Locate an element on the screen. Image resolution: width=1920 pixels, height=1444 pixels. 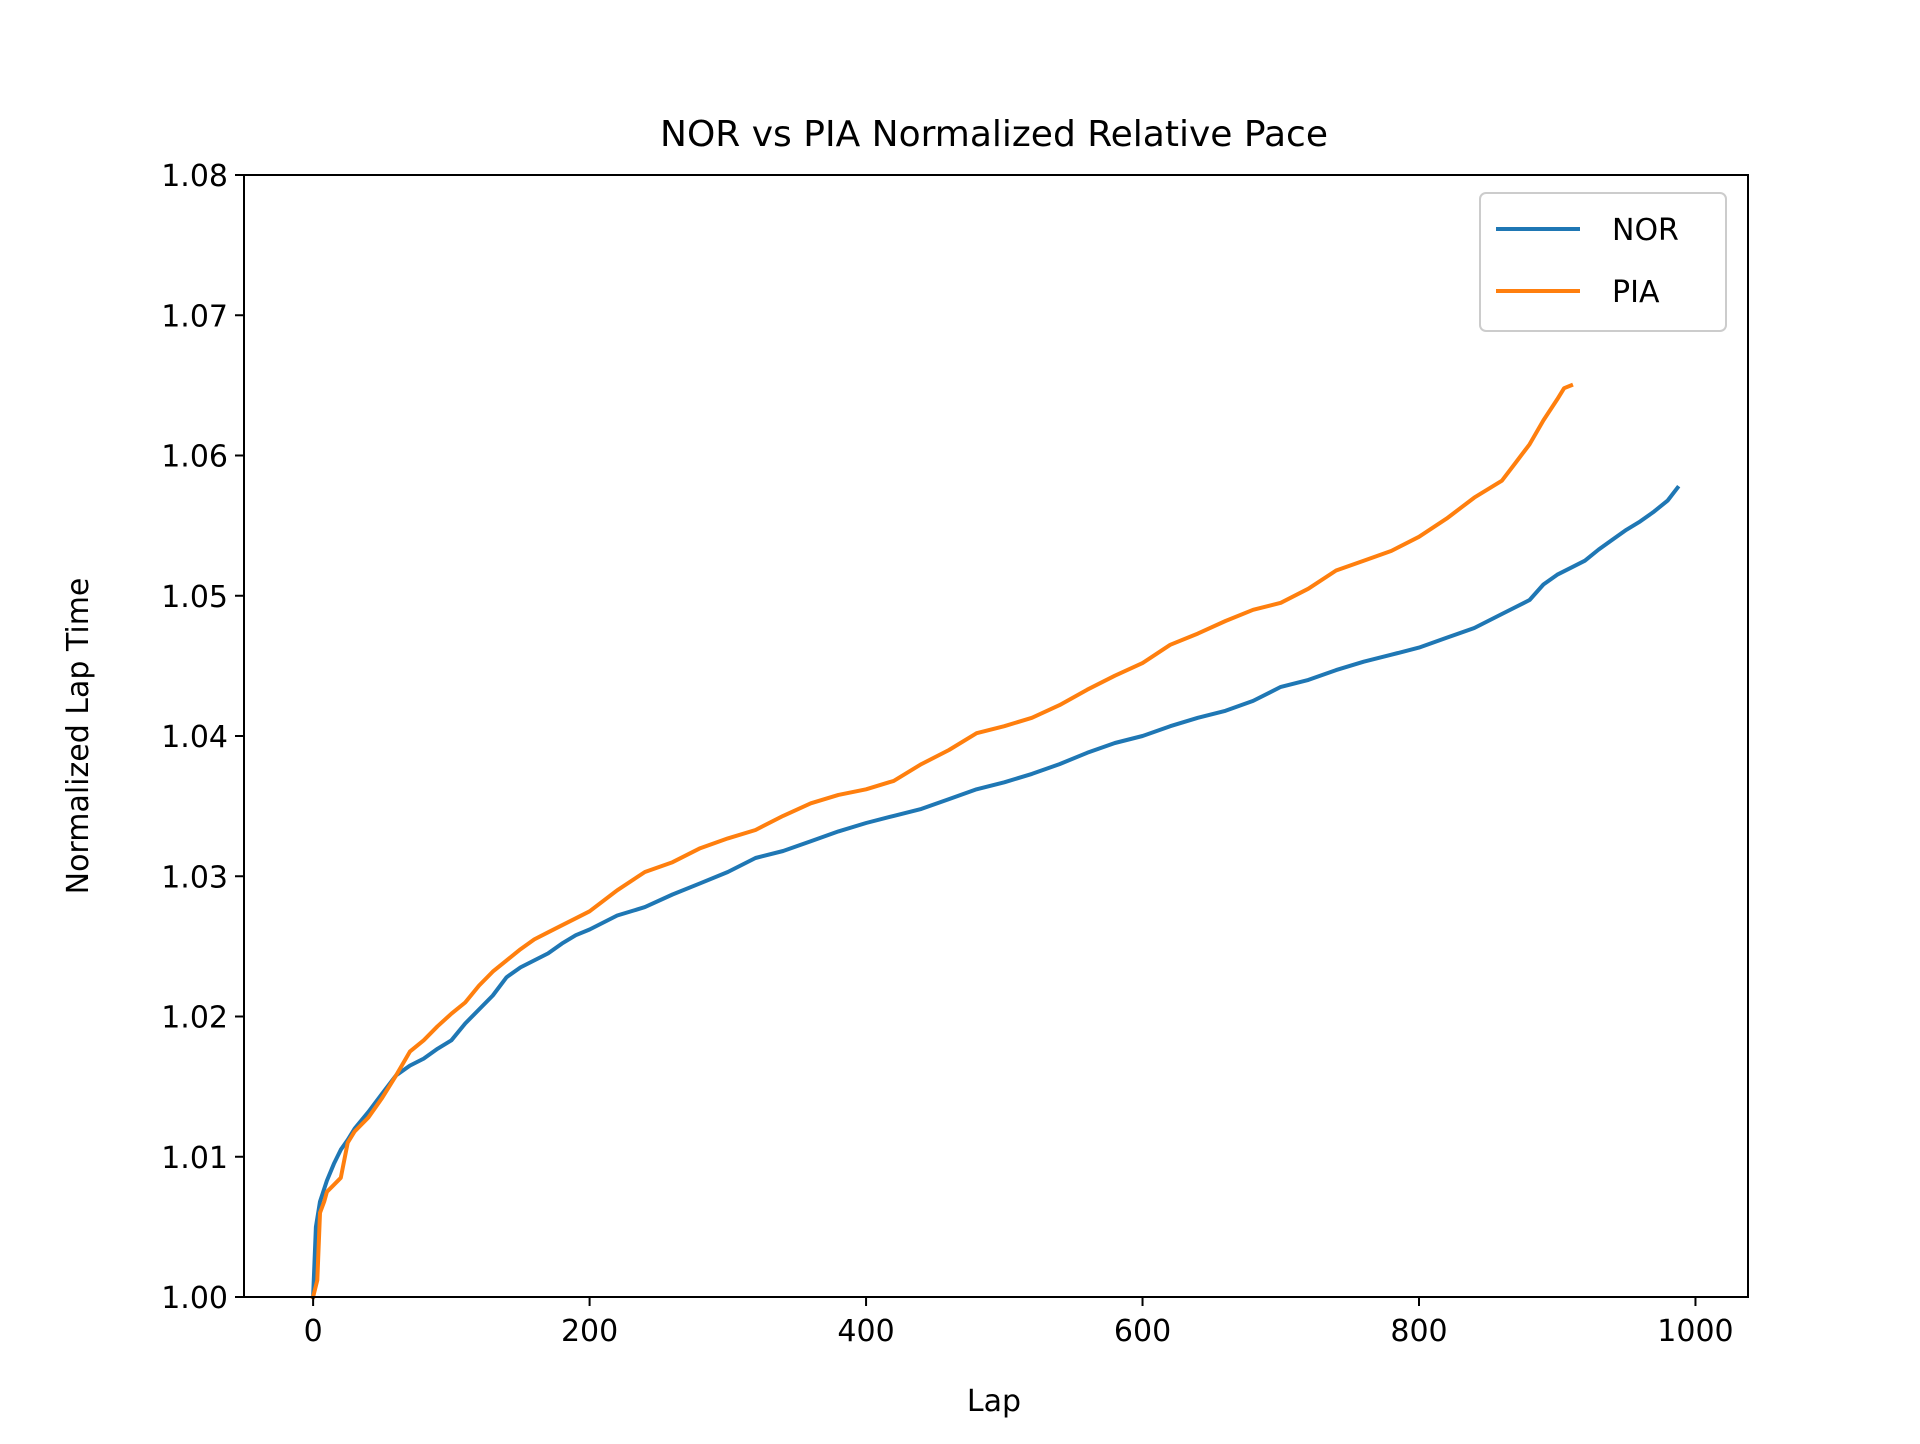
x-tick-label: 200 is located at coordinates (589, 1331).